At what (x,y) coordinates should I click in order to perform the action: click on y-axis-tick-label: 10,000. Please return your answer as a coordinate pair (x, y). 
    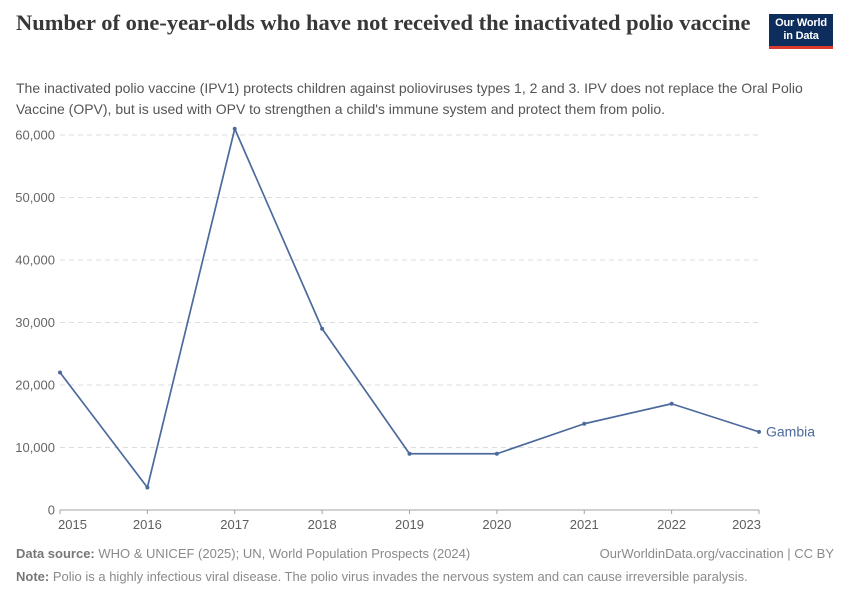
    Looking at the image, I should click on (35, 447).